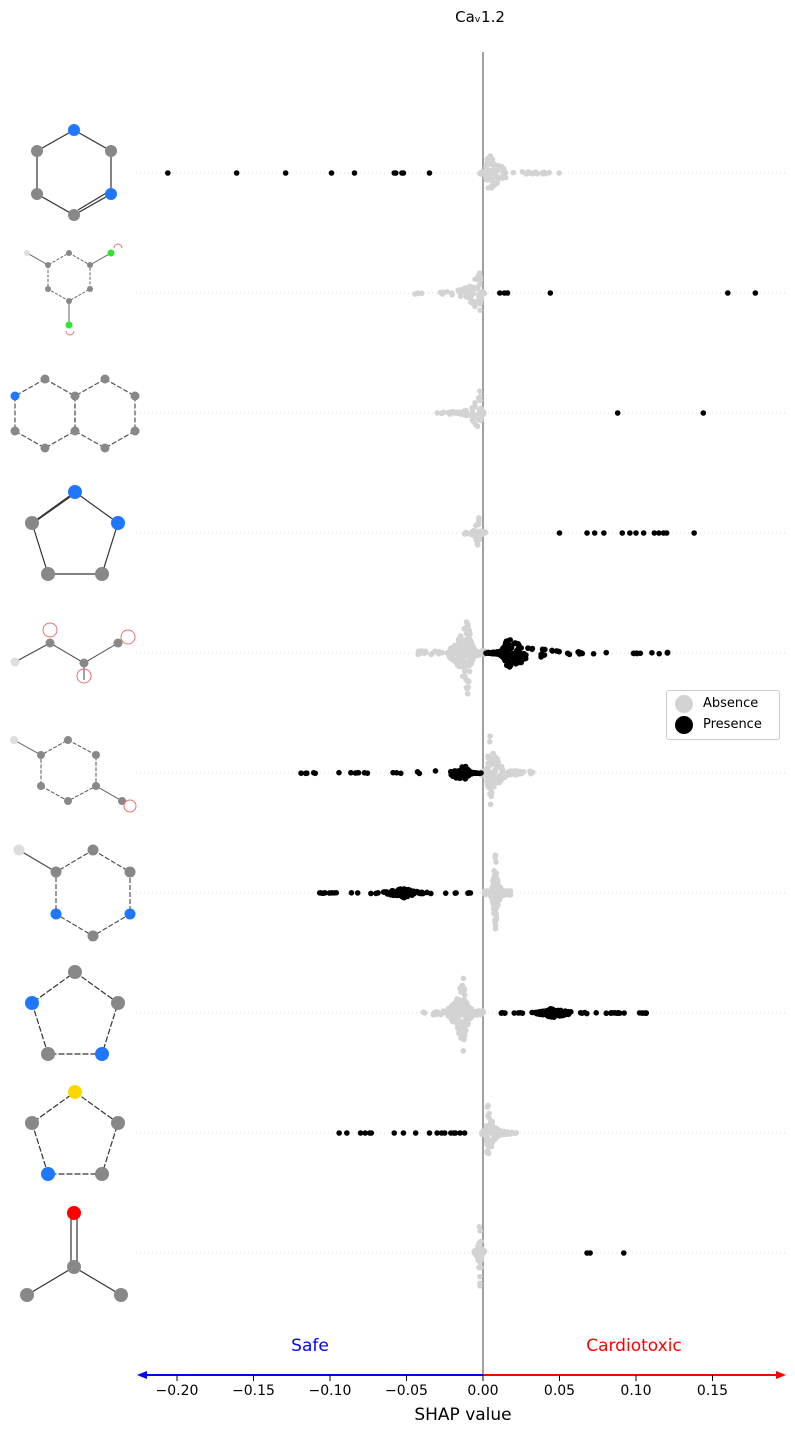 The image size is (795, 1433). What do you see at coordinates (460, 409) in the screenshot?
I see `absence-points-naphthalene-like` at bounding box center [460, 409].